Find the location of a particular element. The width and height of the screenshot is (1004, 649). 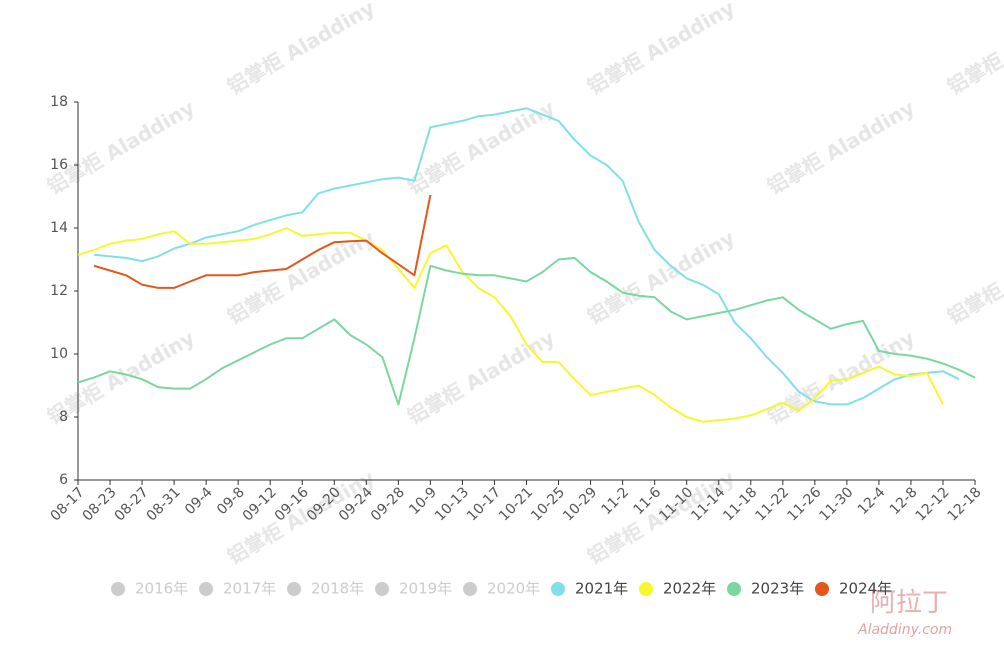

x-tick-label: 08-23 is located at coordinates (100, 504).